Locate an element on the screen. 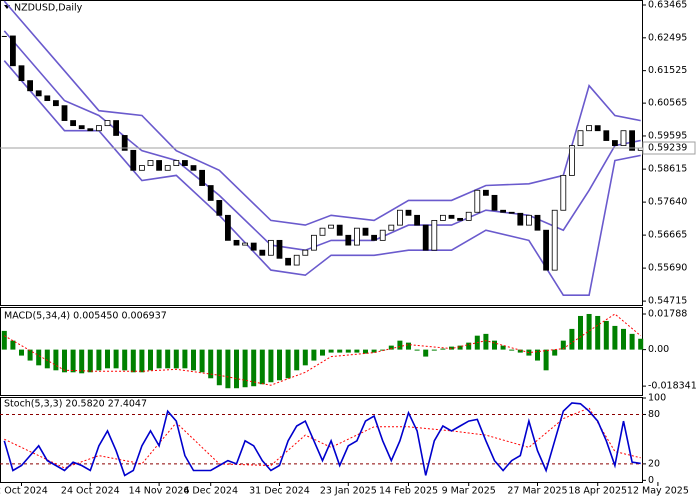  last-price-box is located at coordinates (669, 148).